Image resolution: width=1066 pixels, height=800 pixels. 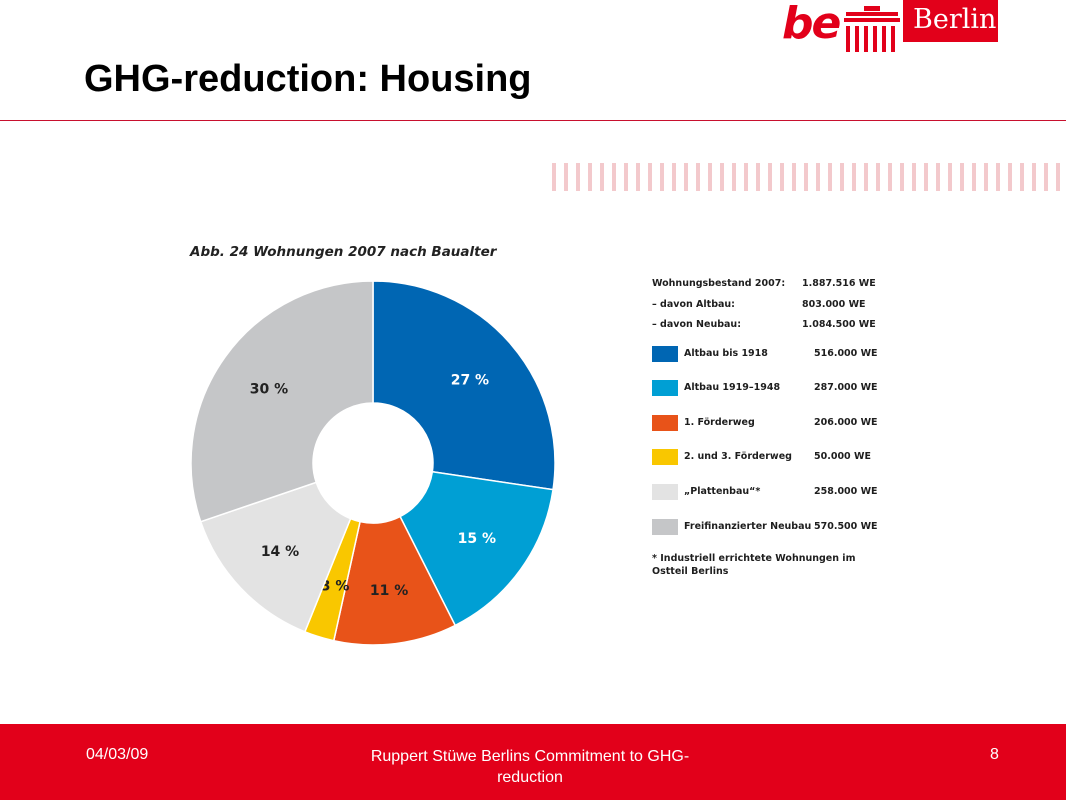 What do you see at coordinates (696, 324) in the screenshot?
I see `summary-label: – davon Neubau:` at bounding box center [696, 324].